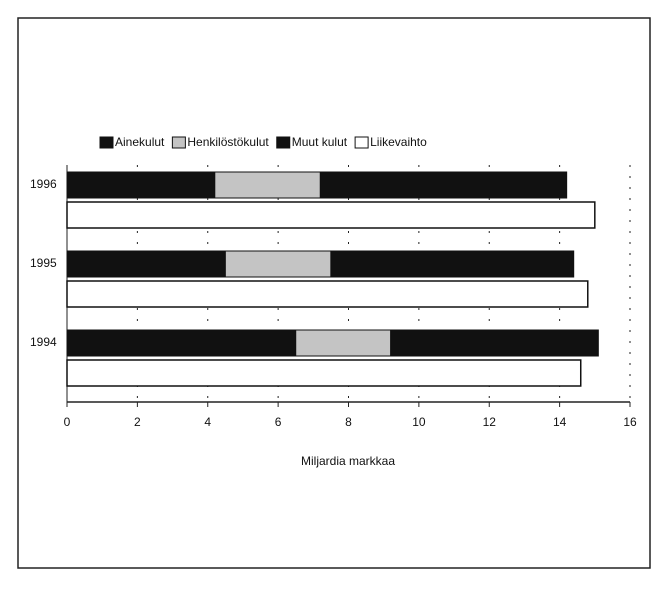 The height and width of the screenshot is (592, 667). Describe the element at coordinates (490, 422) in the screenshot. I see `x-tick-label: 12` at that location.